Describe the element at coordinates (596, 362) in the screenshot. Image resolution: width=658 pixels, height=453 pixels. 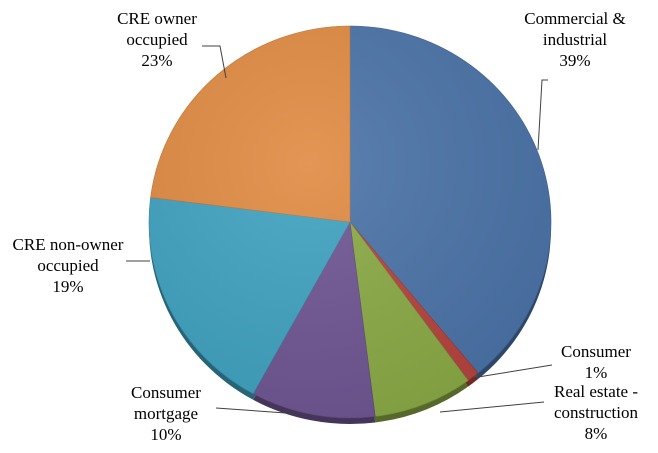
I see `slice-label: Consumer 1%` at that location.